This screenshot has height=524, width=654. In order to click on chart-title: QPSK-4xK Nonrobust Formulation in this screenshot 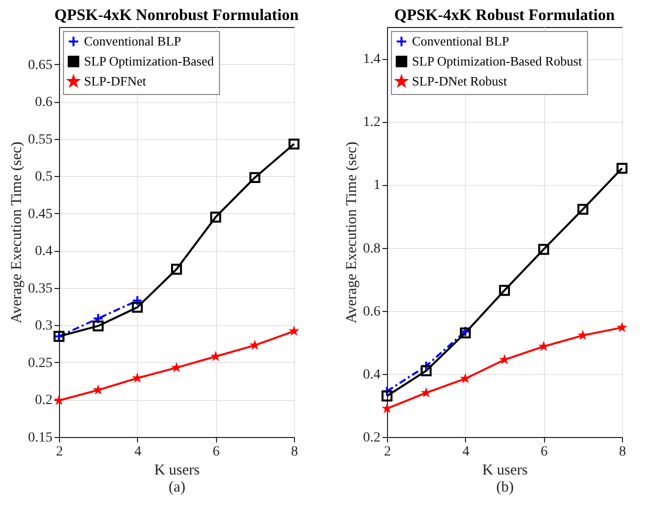, I will do `click(176, 15)`.